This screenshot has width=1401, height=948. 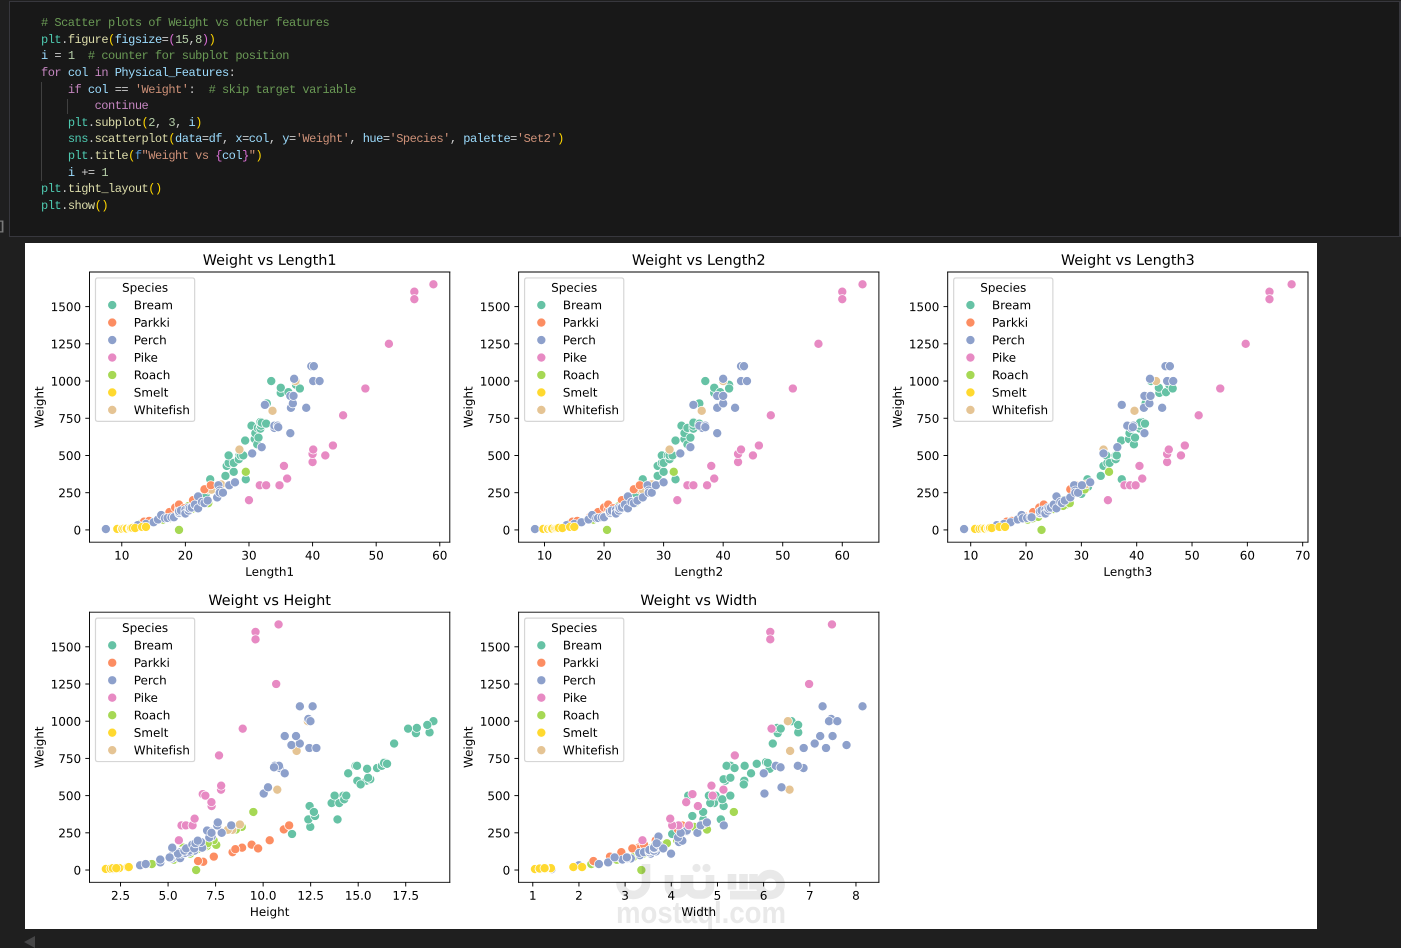 I want to click on svg-text: mostaql.com, so click(x=701, y=912).